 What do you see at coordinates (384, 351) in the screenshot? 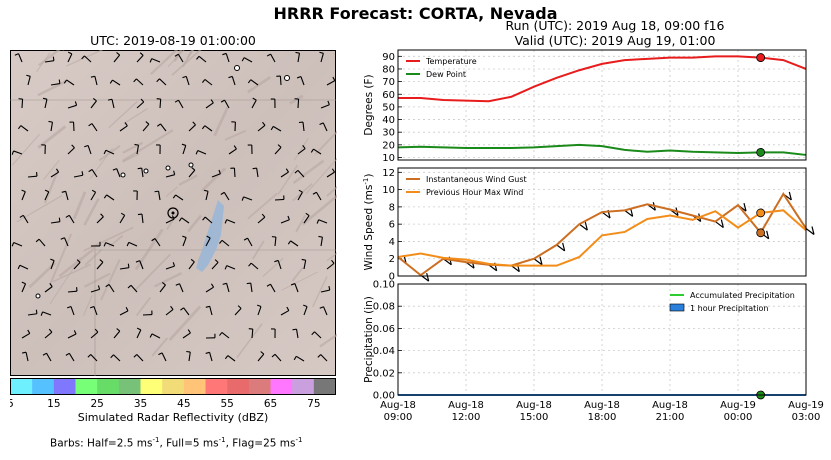
I see `y-tick-label: 0.04` at bounding box center [384, 351].